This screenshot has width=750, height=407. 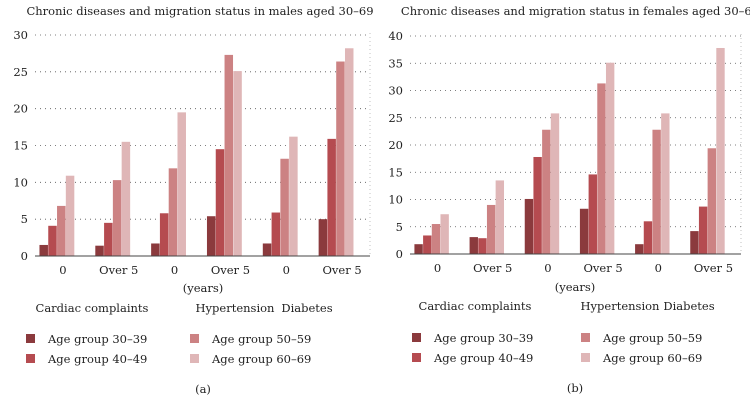 I want to click on panel-label: (b), so click(x=575, y=388).